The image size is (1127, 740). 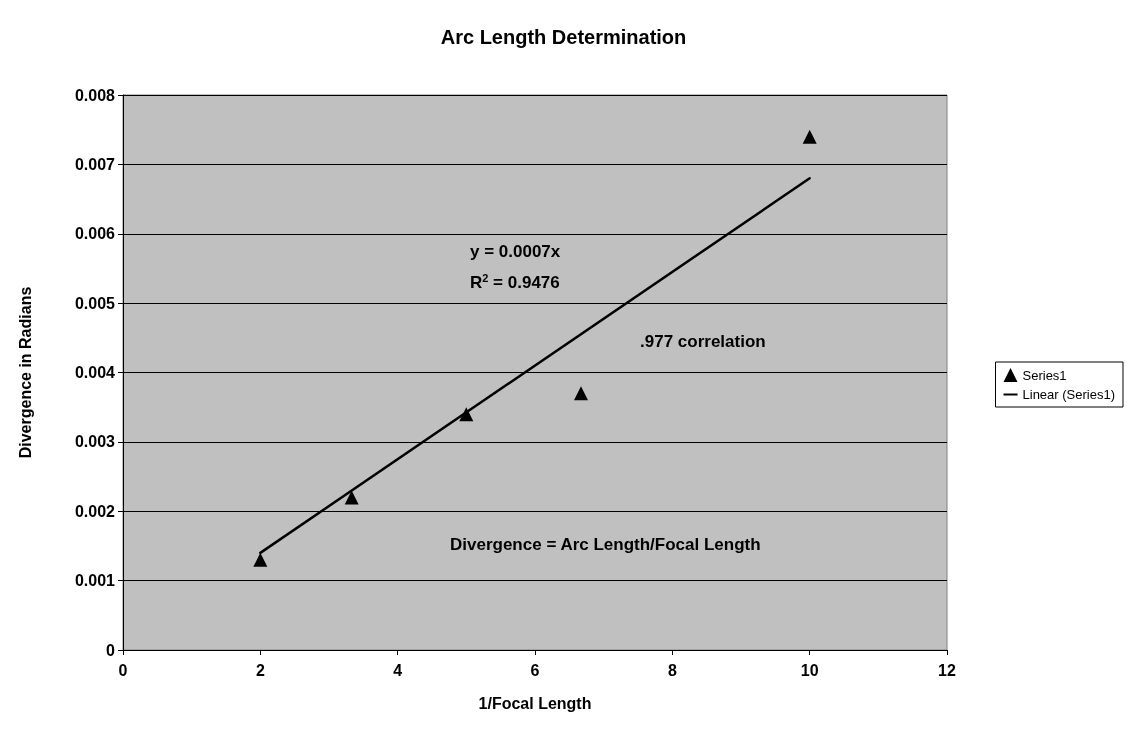 I want to click on x-tick-label: 10, so click(x=809, y=670).